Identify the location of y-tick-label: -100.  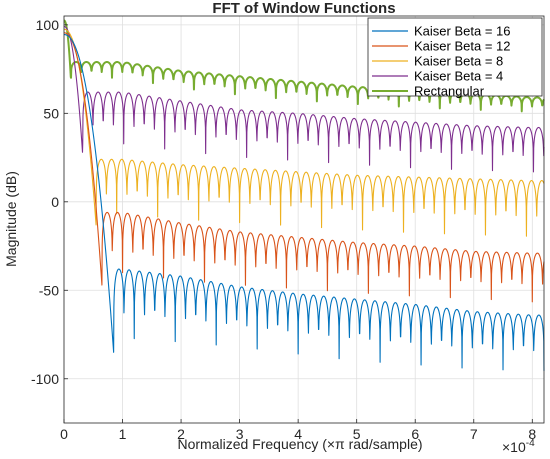
(45, 379).